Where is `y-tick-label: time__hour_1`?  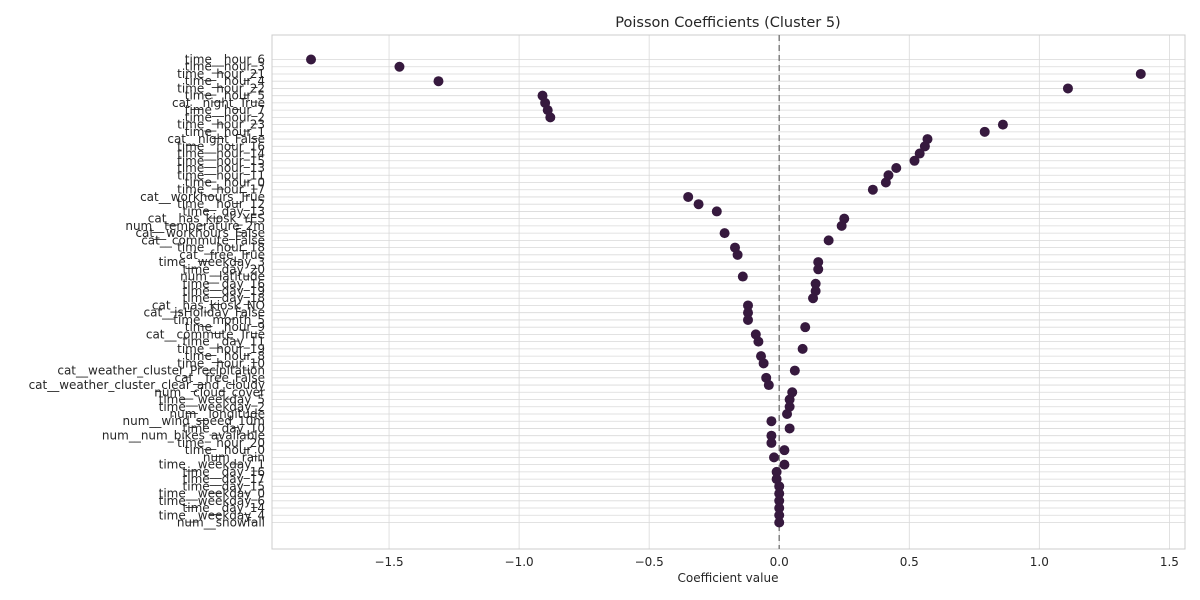 y-tick-label: time__hour_1 is located at coordinates (225, 132).